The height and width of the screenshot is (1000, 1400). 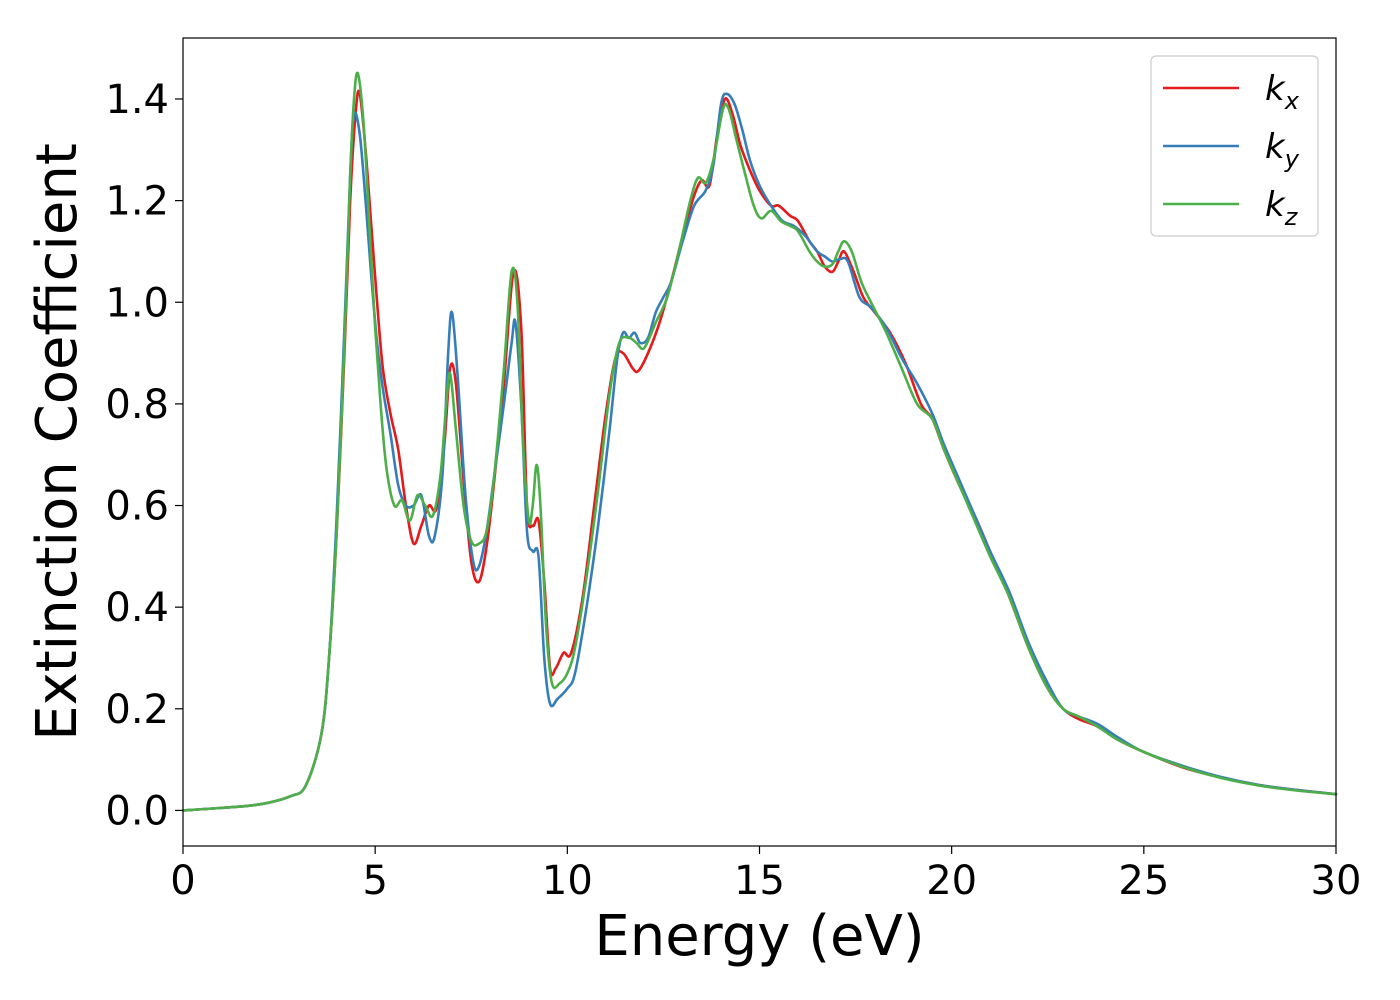 What do you see at coordinates (1292, 159) in the screenshot?
I see `legend-label-subscript: y` at bounding box center [1292, 159].